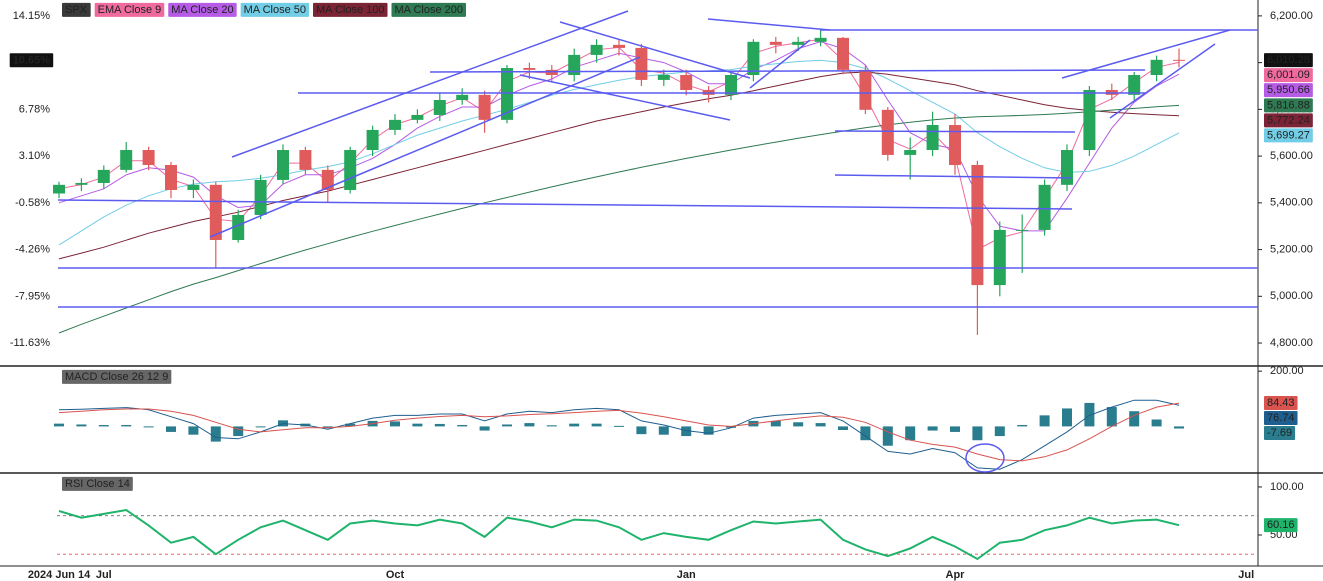 Image resolution: width=1323 pixels, height=581 pixels. What do you see at coordinates (985, 458) in the screenshot?
I see `highlight-circle` at bounding box center [985, 458].